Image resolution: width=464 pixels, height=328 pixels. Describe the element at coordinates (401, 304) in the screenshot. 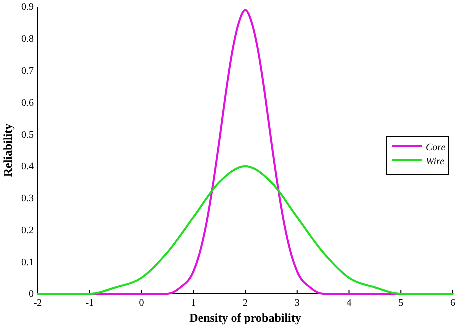

I see `x-tick-label: 5` at that location.